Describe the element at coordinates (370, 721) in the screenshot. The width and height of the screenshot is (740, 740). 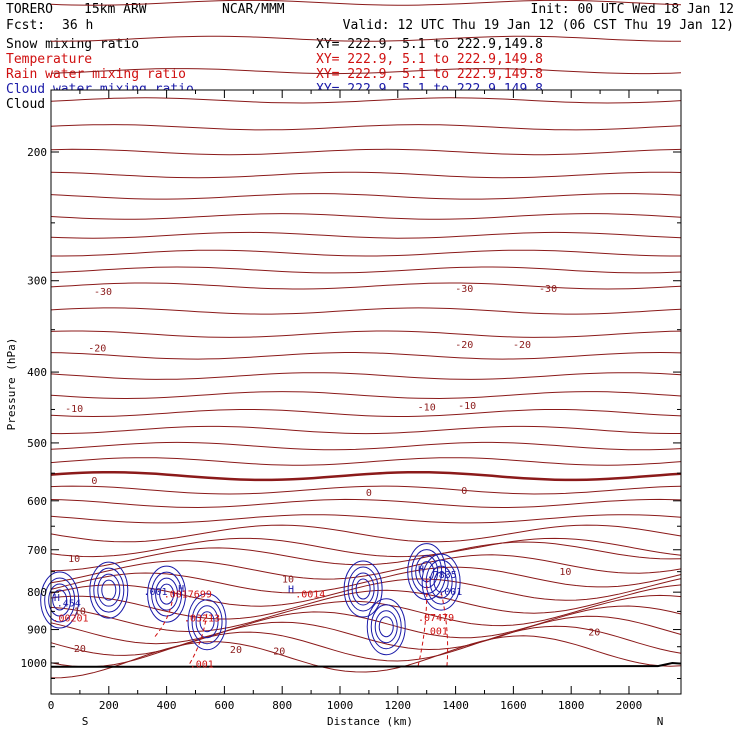
I see `x-axis-title: Distance (km)` at that location.